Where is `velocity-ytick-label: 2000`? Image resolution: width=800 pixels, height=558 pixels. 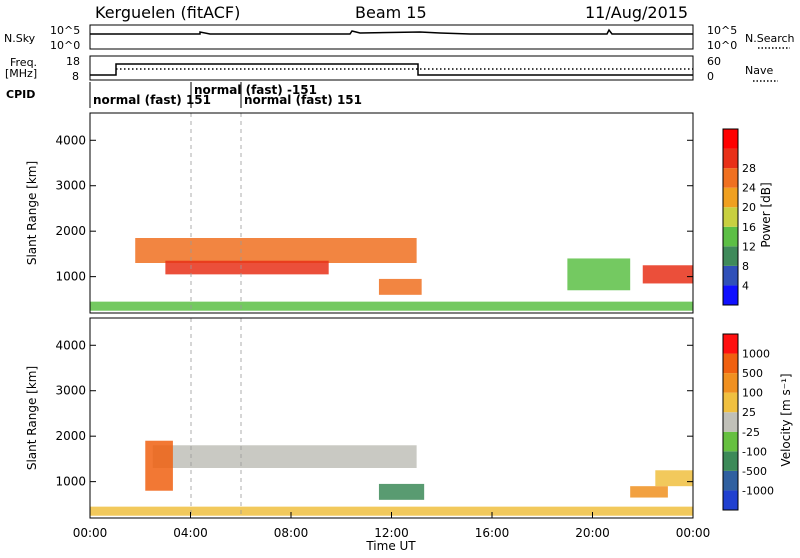 velocity-ytick-label: 2000 is located at coordinates (70, 436).